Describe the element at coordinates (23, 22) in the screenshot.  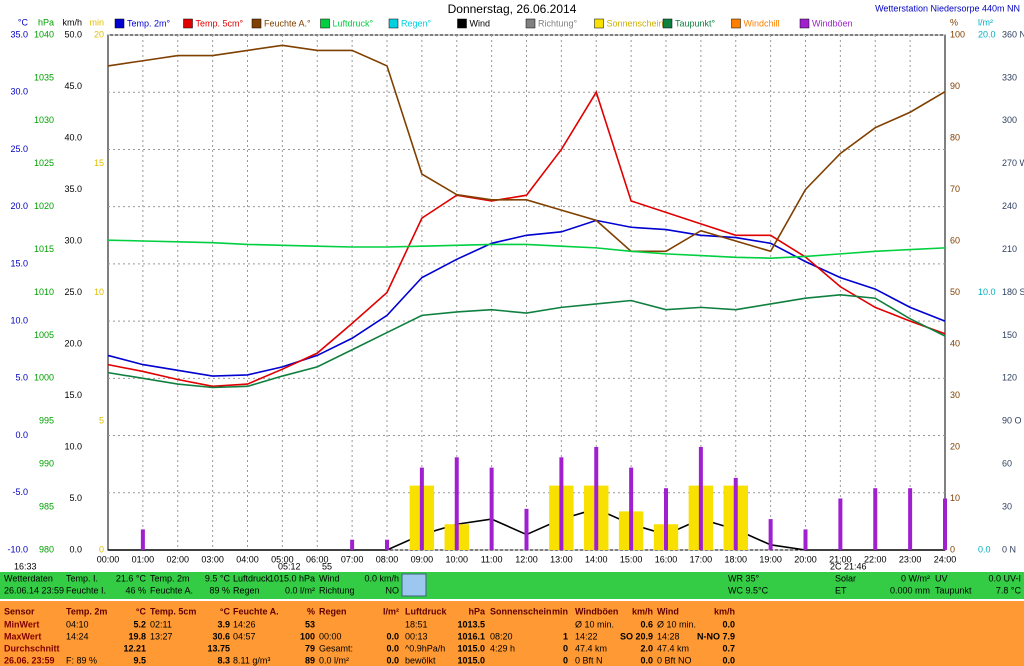
I see `axis-unit: °C` at that location.